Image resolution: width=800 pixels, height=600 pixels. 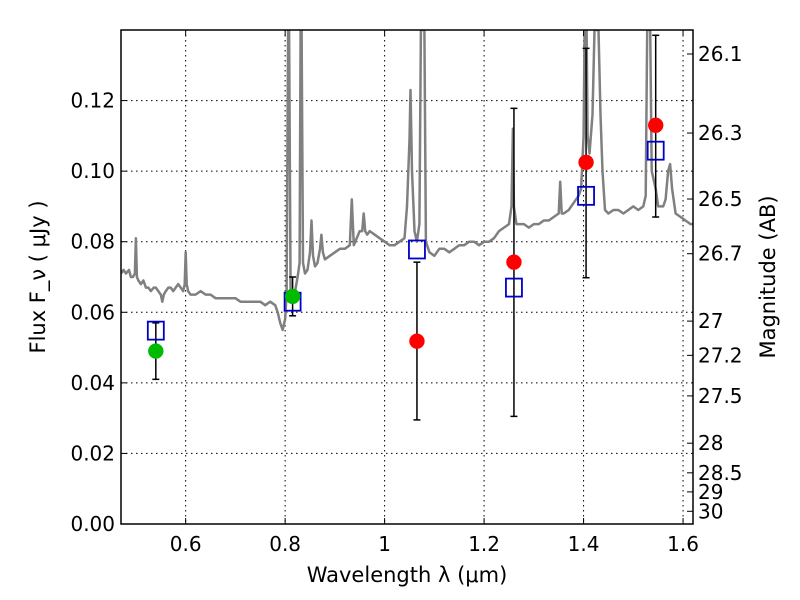 What do you see at coordinates (710, 321) in the screenshot?
I see `right-tick-label: 27` at bounding box center [710, 321].